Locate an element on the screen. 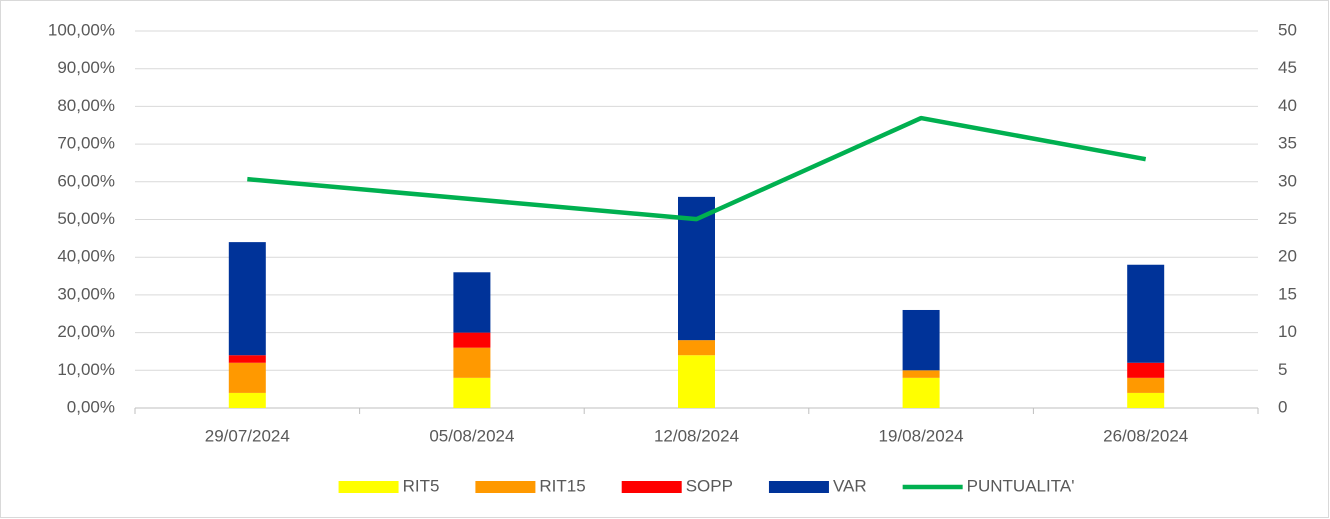  y2-tick-label: 50 is located at coordinates (1287, 29).